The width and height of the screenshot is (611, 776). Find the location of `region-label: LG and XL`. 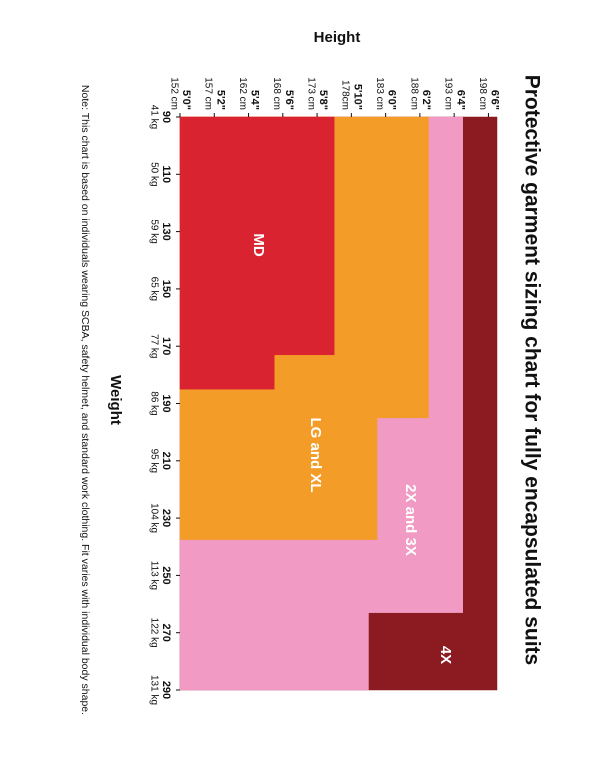

region-label: LG and XL is located at coordinates (315, 455).